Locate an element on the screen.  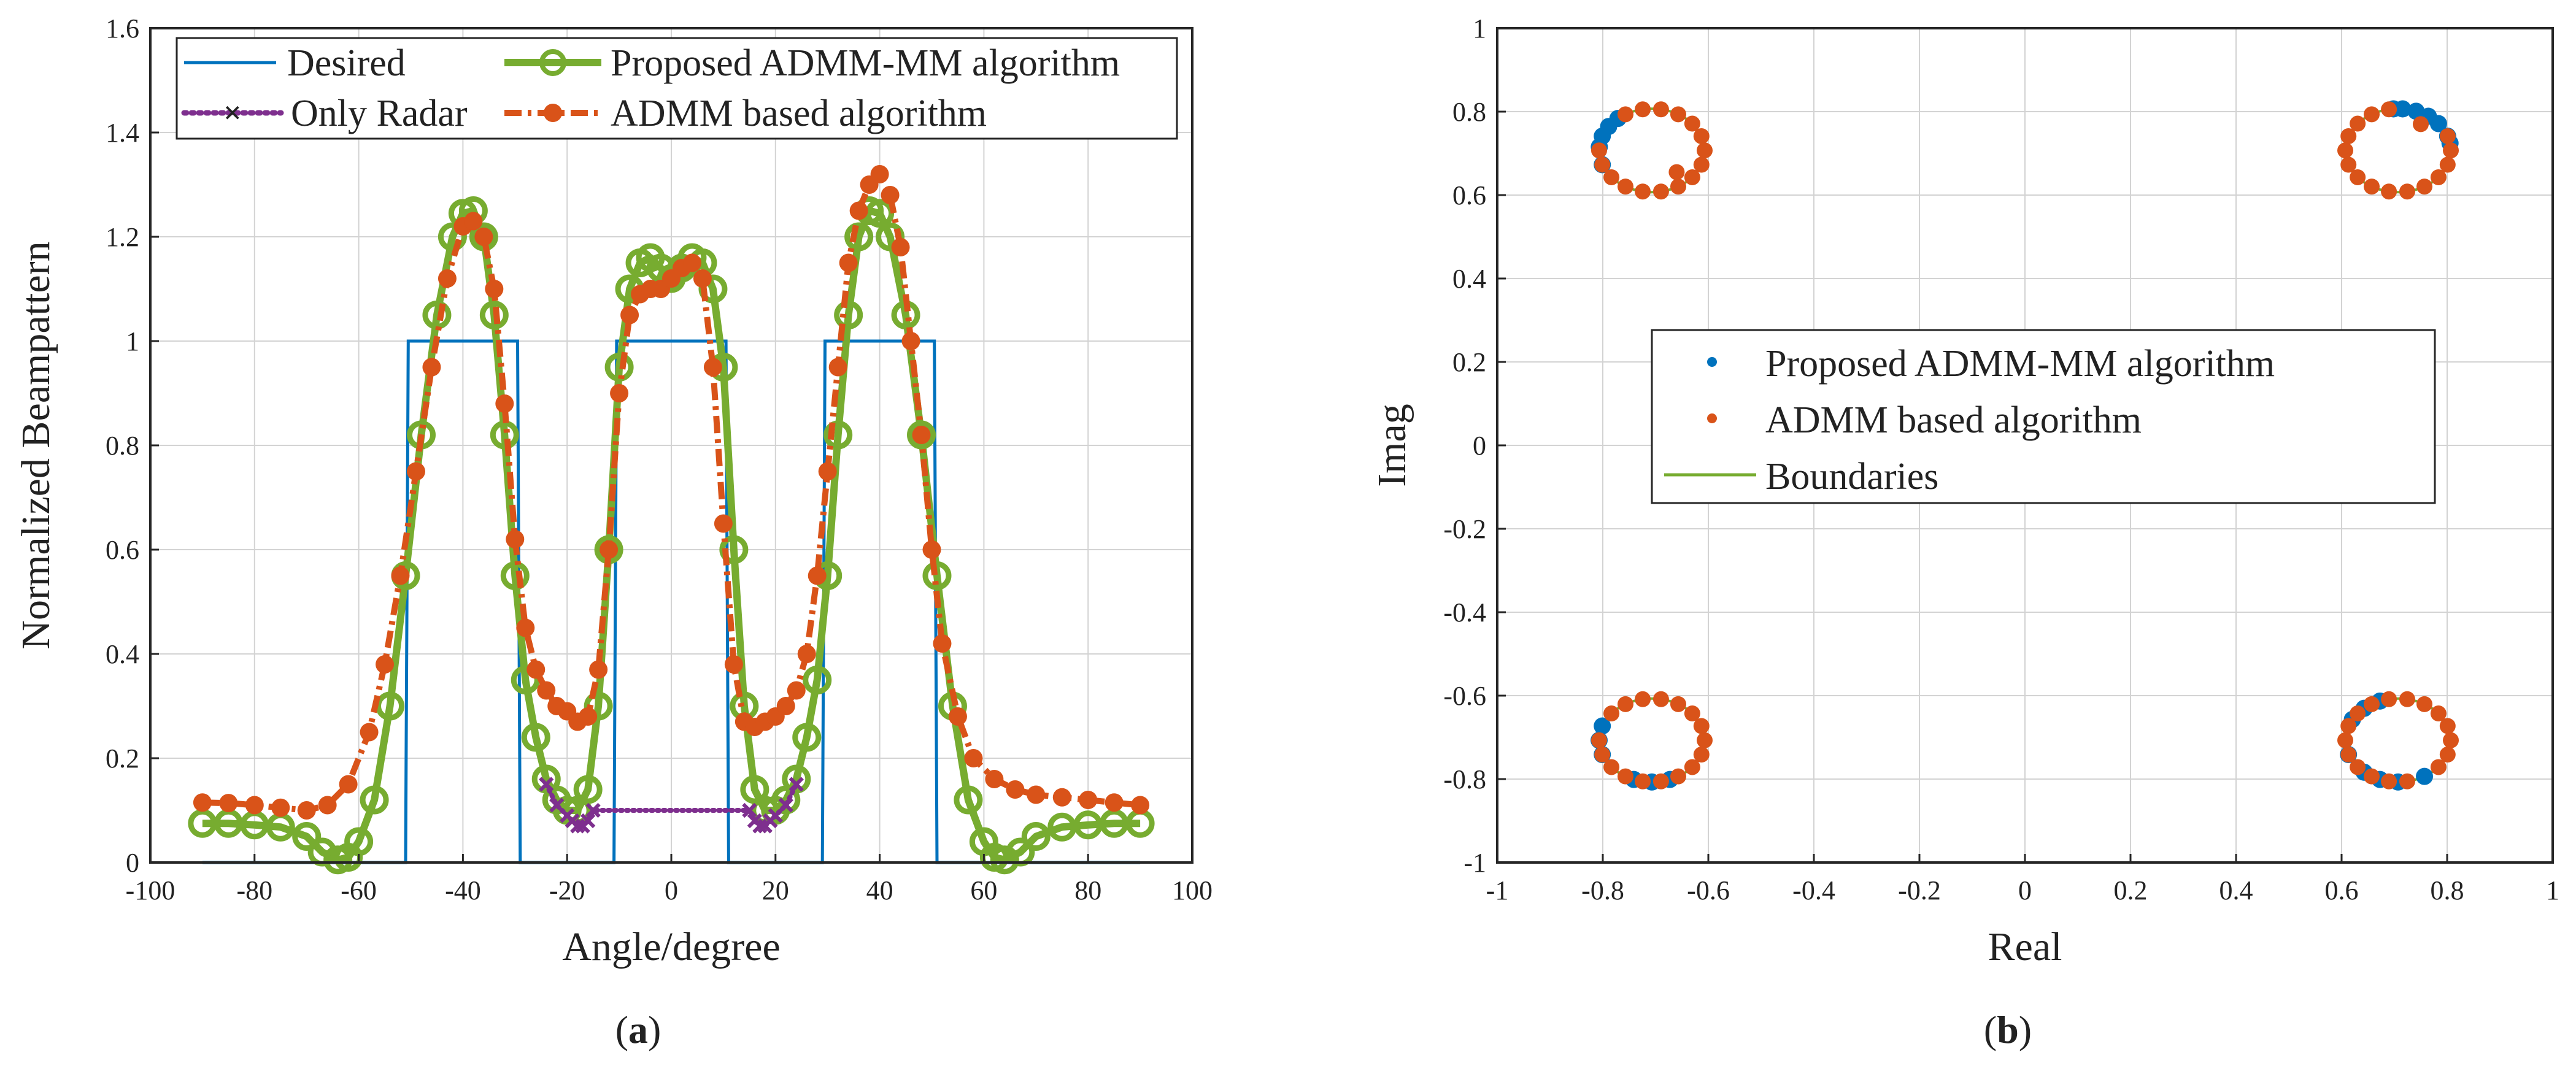
y-tick-label: -0.6 is located at coordinates (1464, 696).